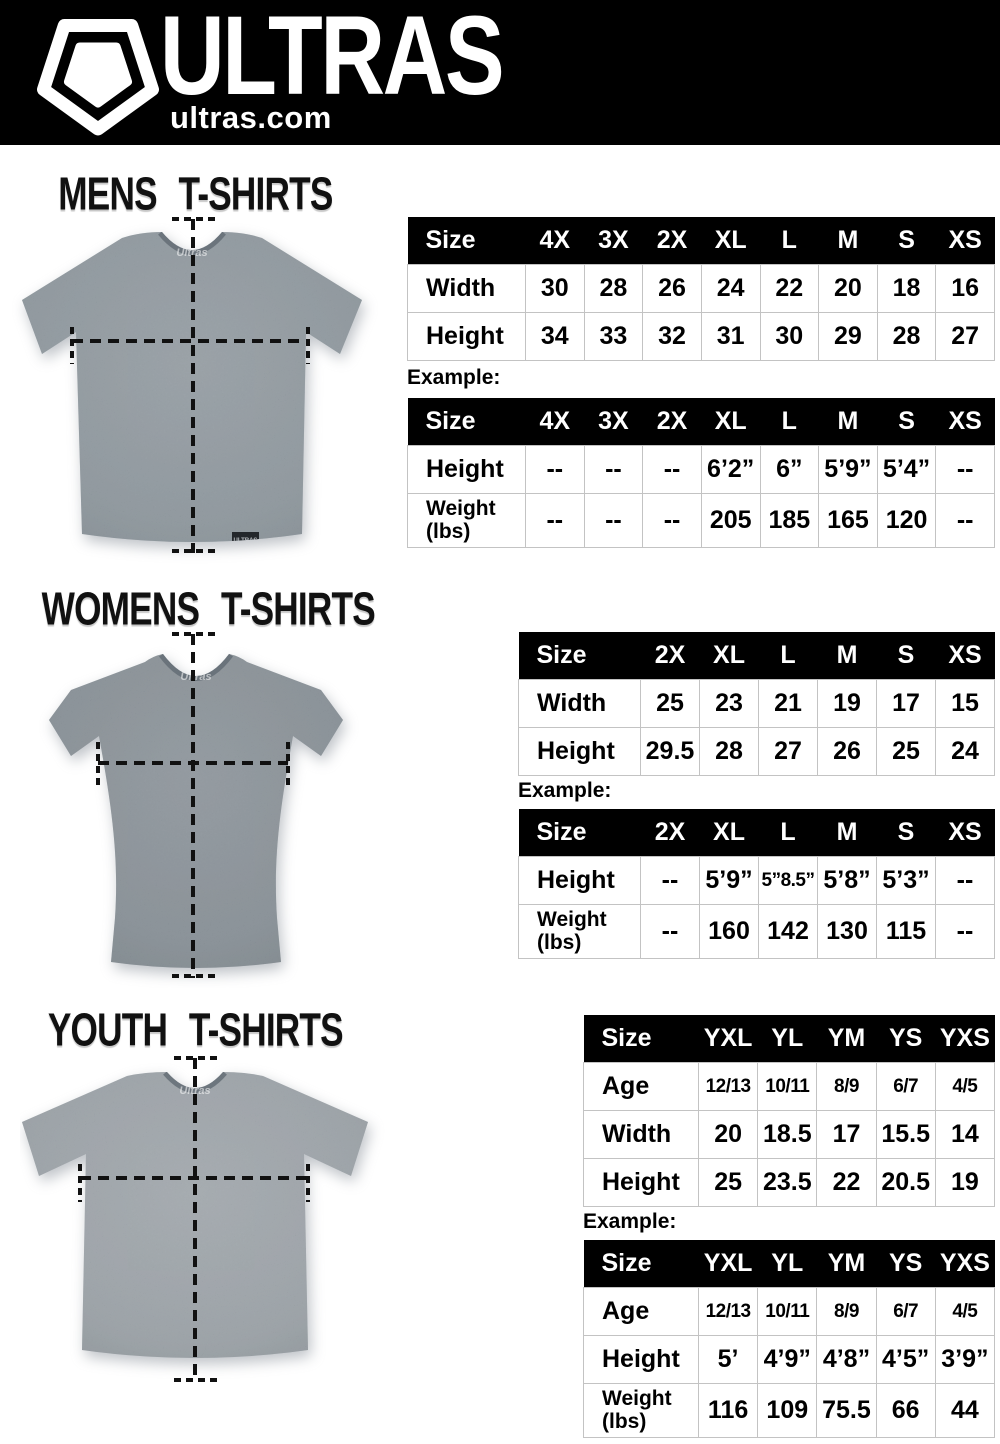 This screenshot has width=1000, height=1444. I want to click on mens-example-label: Example:, so click(454, 377).